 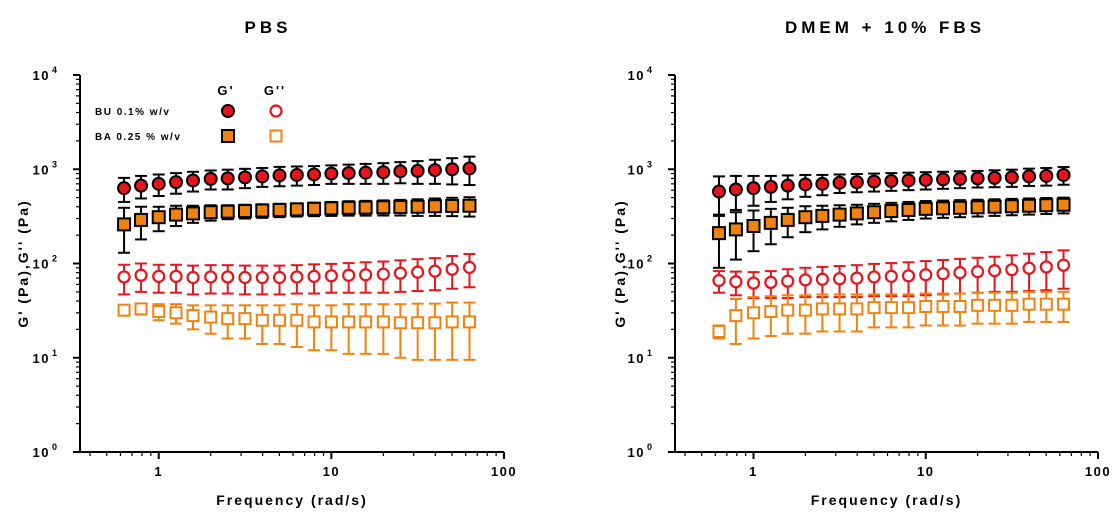 I want to click on legend-marker-filled, so click(x=228, y=136).